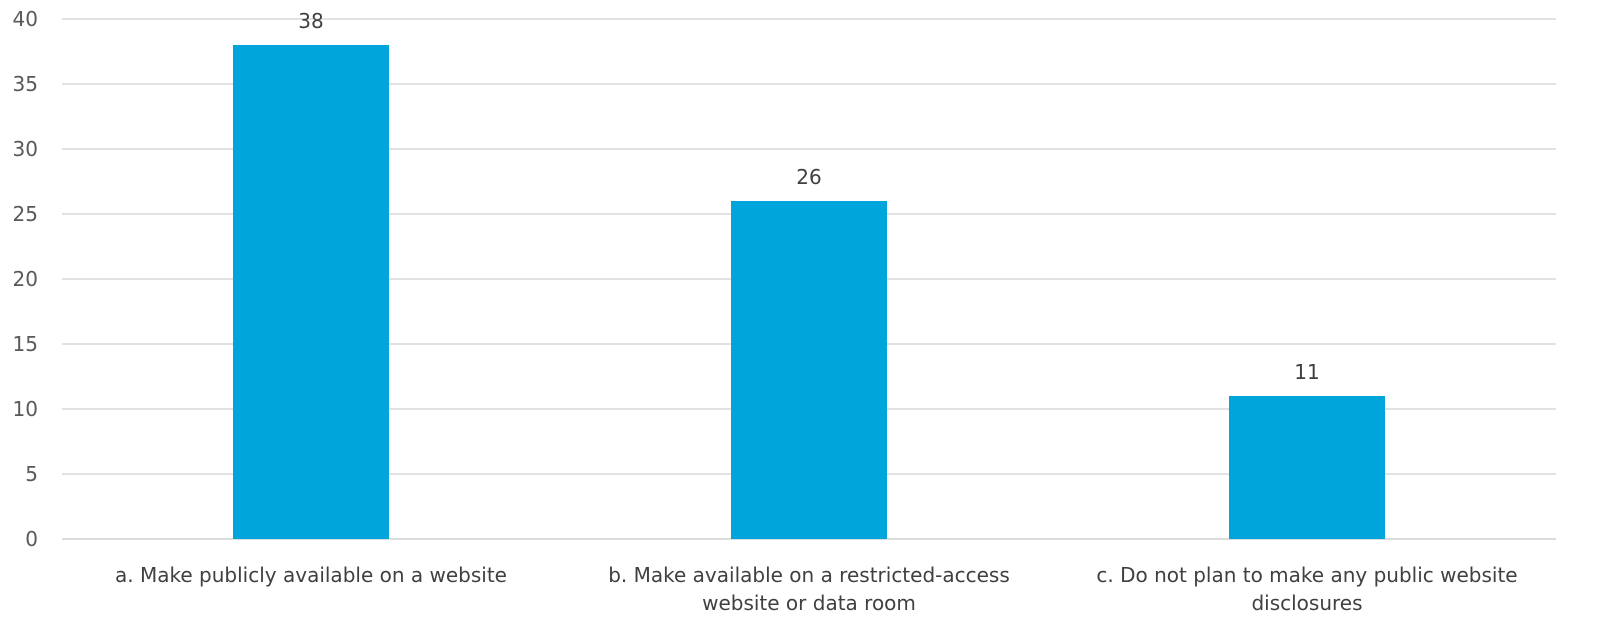  What do you see at coordinates (809, 603) in the screenshot?
I see `category-label: website or data room` at bounding box center [809, 603].